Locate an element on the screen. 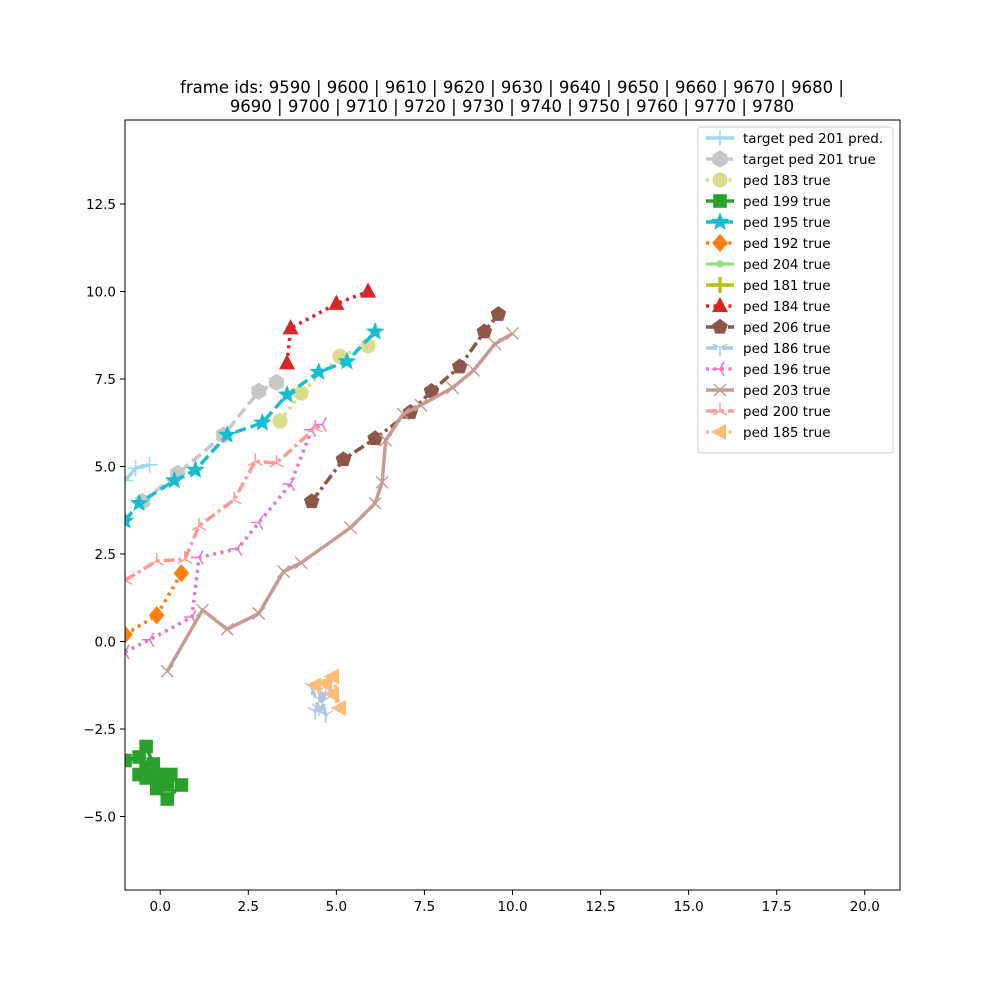 The image size is (1000, 1000). legend-entry-5: ped 192 true is located at coordinates (768, 243).